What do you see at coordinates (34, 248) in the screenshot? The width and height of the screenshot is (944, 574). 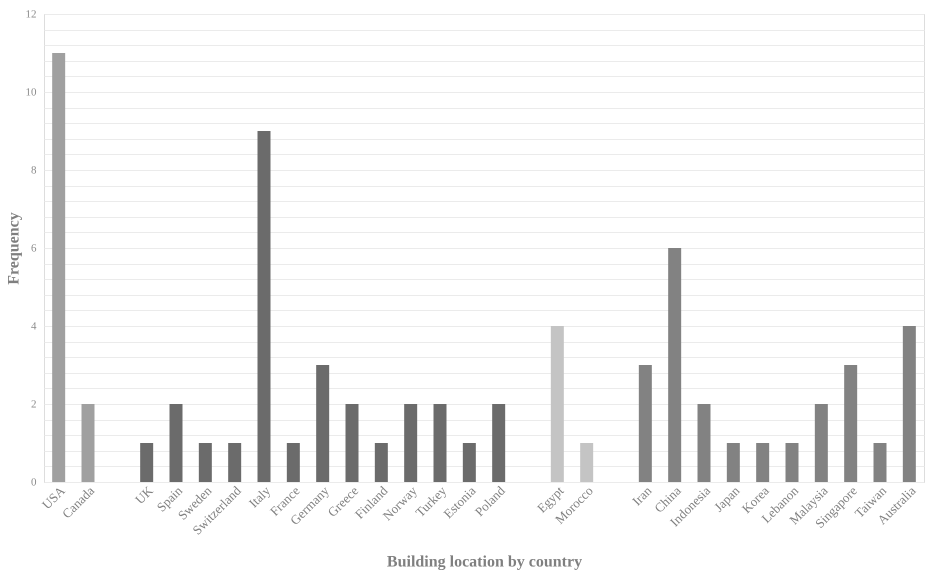 I see `y-tick-label: 6` at bounding box center [34, 248].